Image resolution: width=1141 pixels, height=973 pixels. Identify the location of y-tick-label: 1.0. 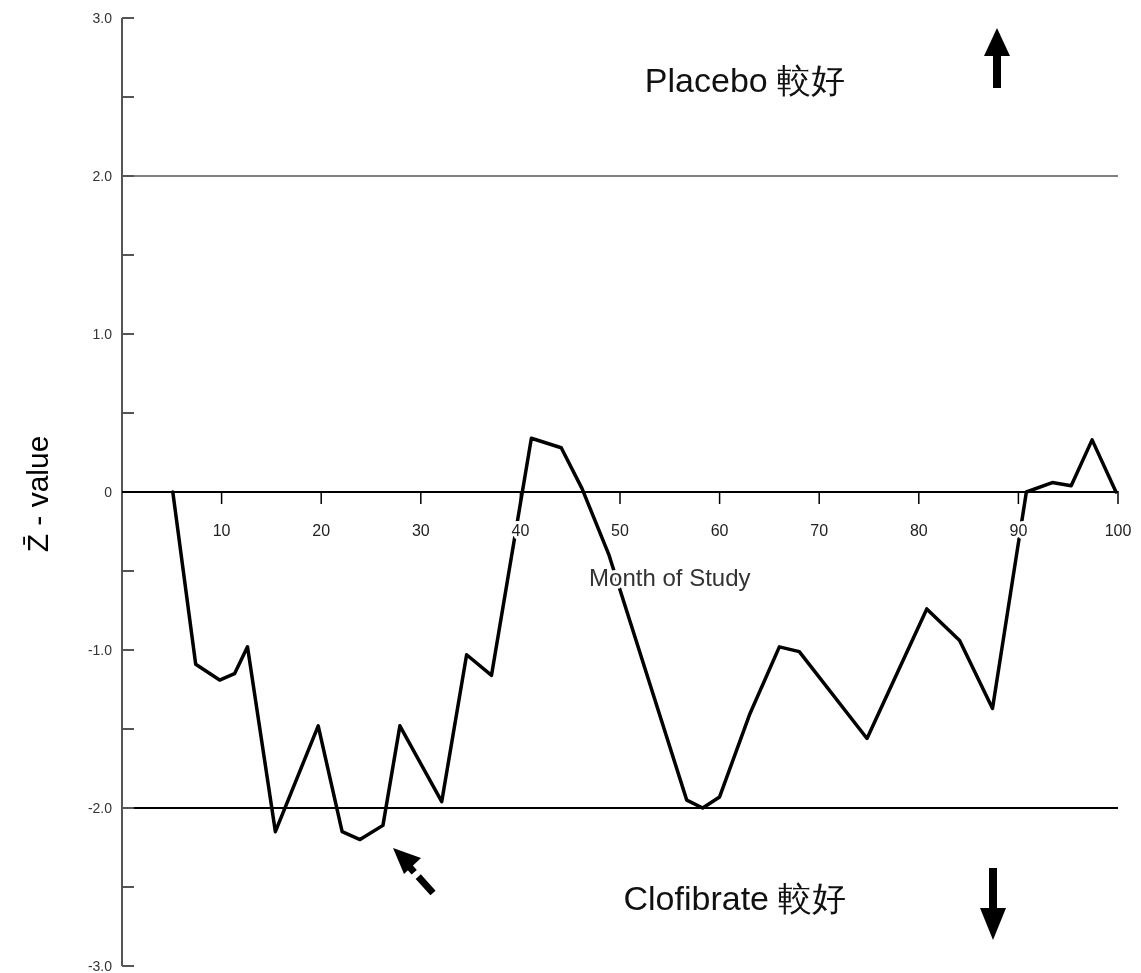
(102, 334).